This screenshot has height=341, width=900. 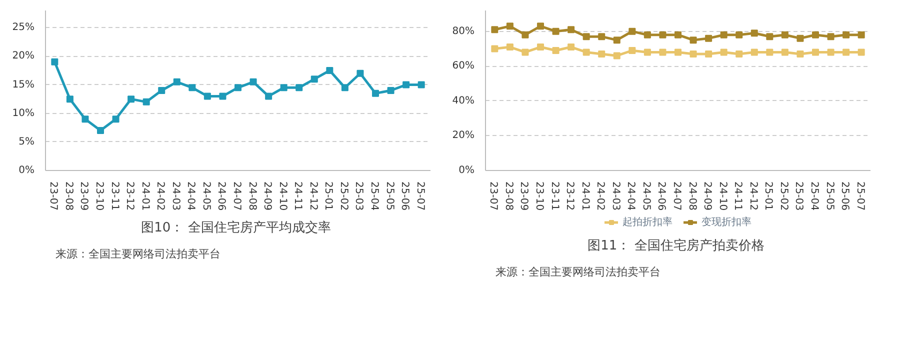 I want to click on y-tick-label: 5%, so click(x=26, y=142).